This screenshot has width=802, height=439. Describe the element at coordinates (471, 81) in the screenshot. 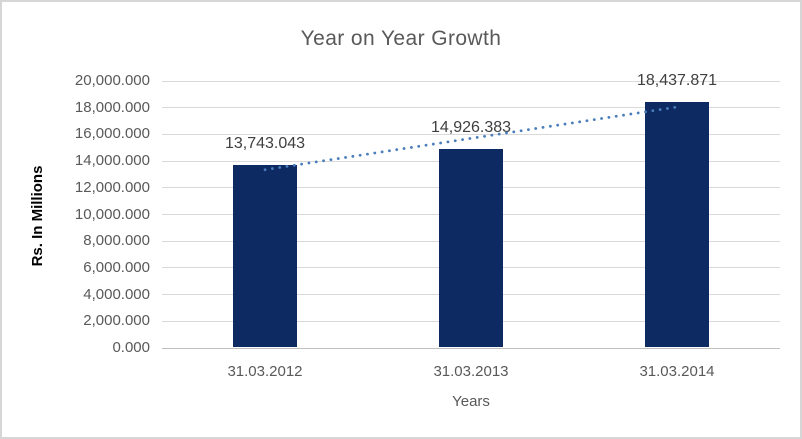

I see `gridline` at that location.